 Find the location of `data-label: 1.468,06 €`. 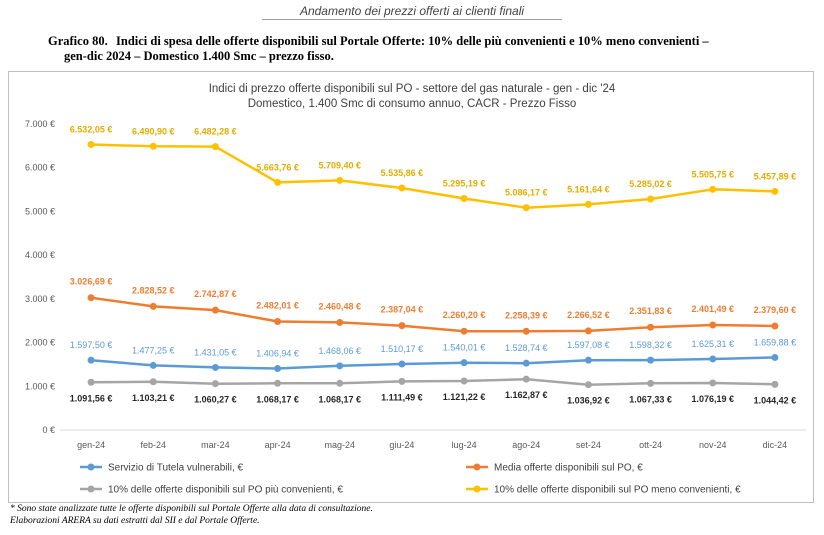

data-label: 1.468,06 € is located at coordinates (339, 351).